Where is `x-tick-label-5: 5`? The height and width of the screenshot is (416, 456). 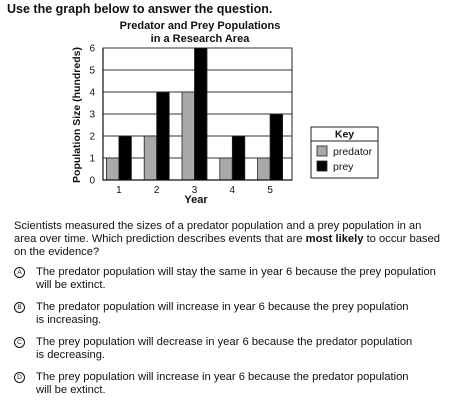
x-tick-label-5: 5 is located at coordinates (270, 190).